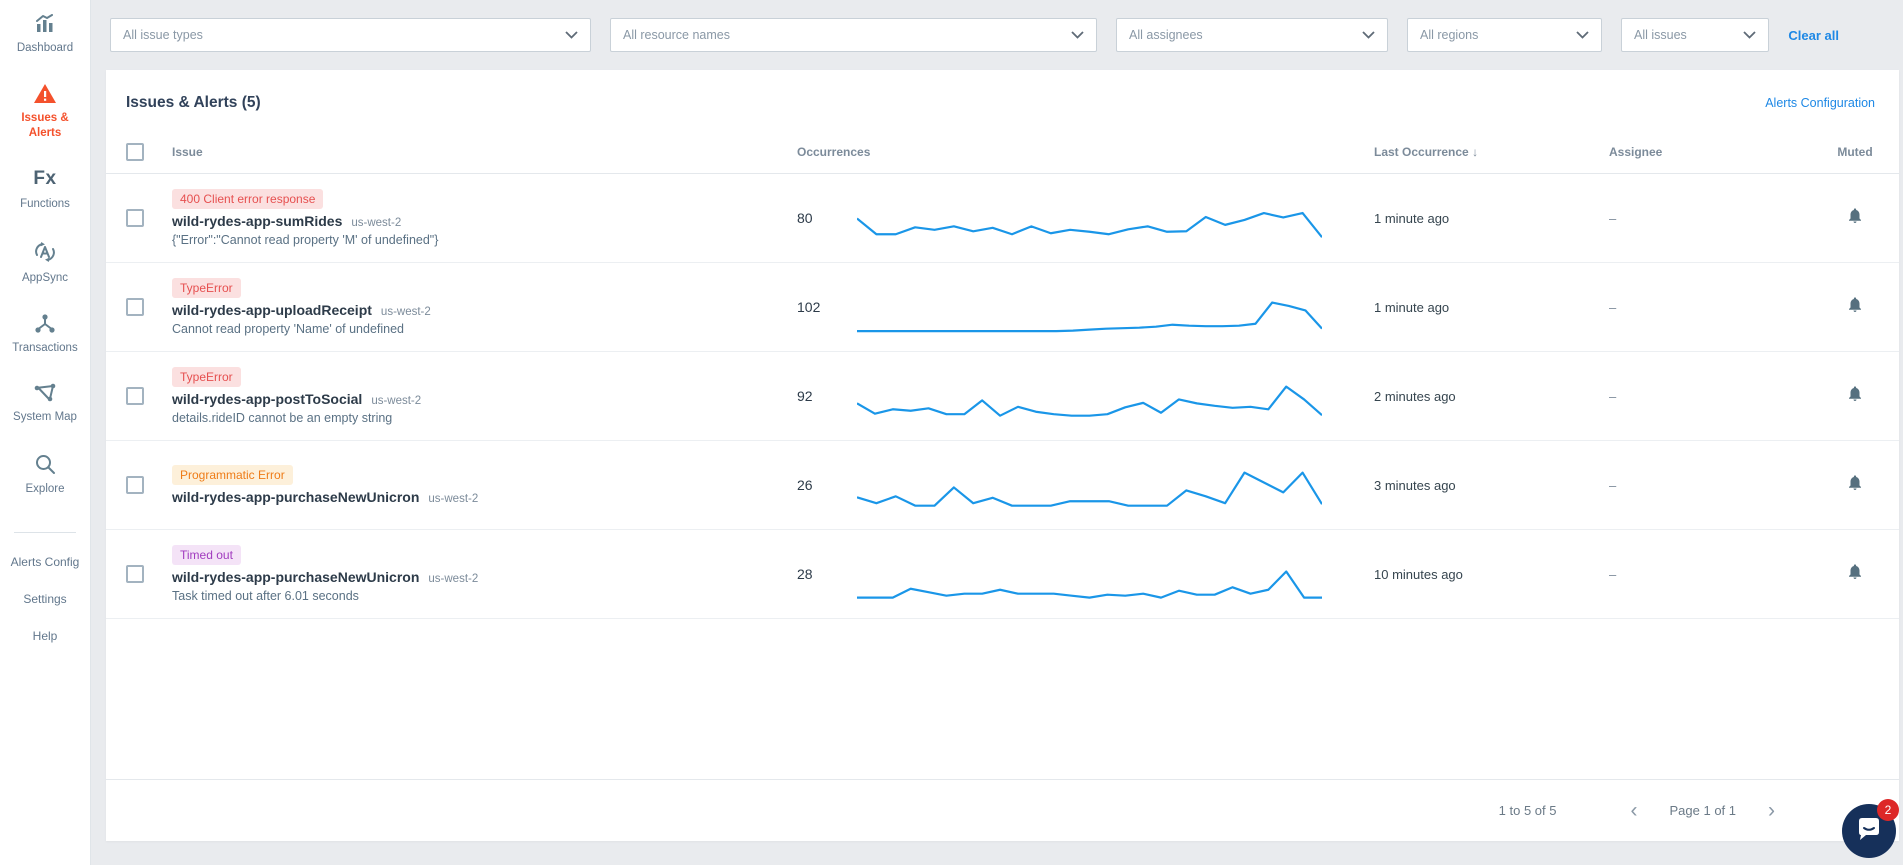 The image size is (1903, 865). I want to click on column-header-muted: Muted, so click(1855, 151).